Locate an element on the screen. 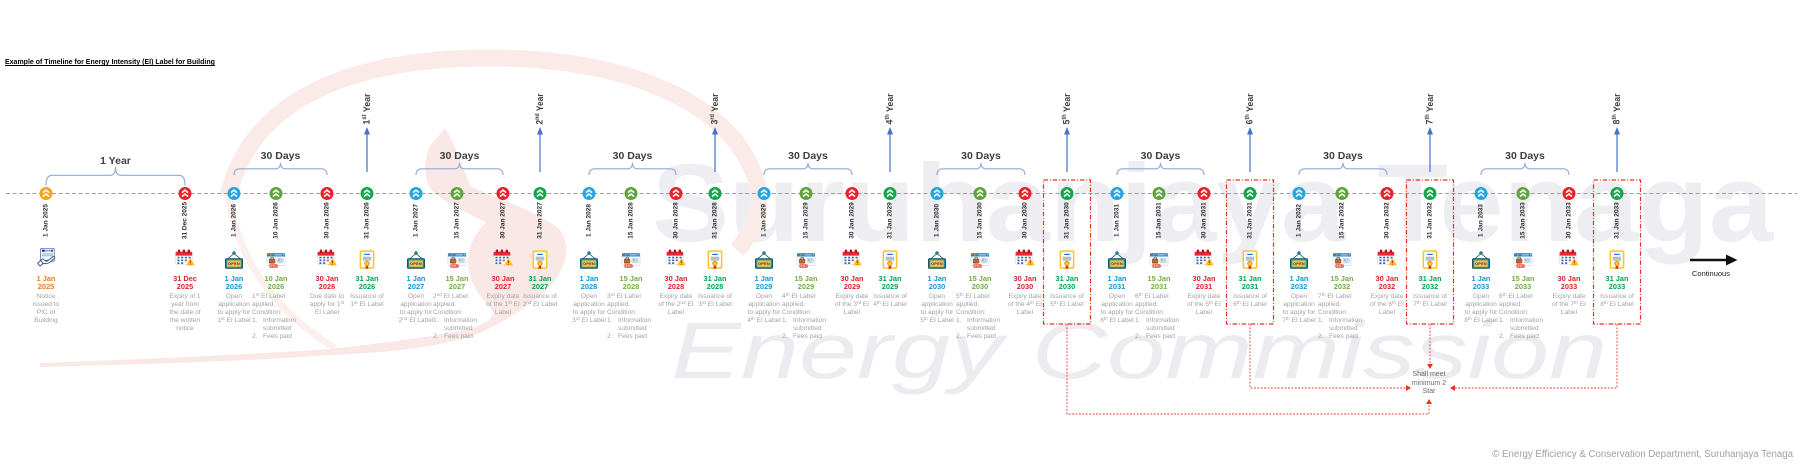 This screenshot has height=468, width=1800. svg-text: 30 Jan 2029 is located at coordinates (852, 220).